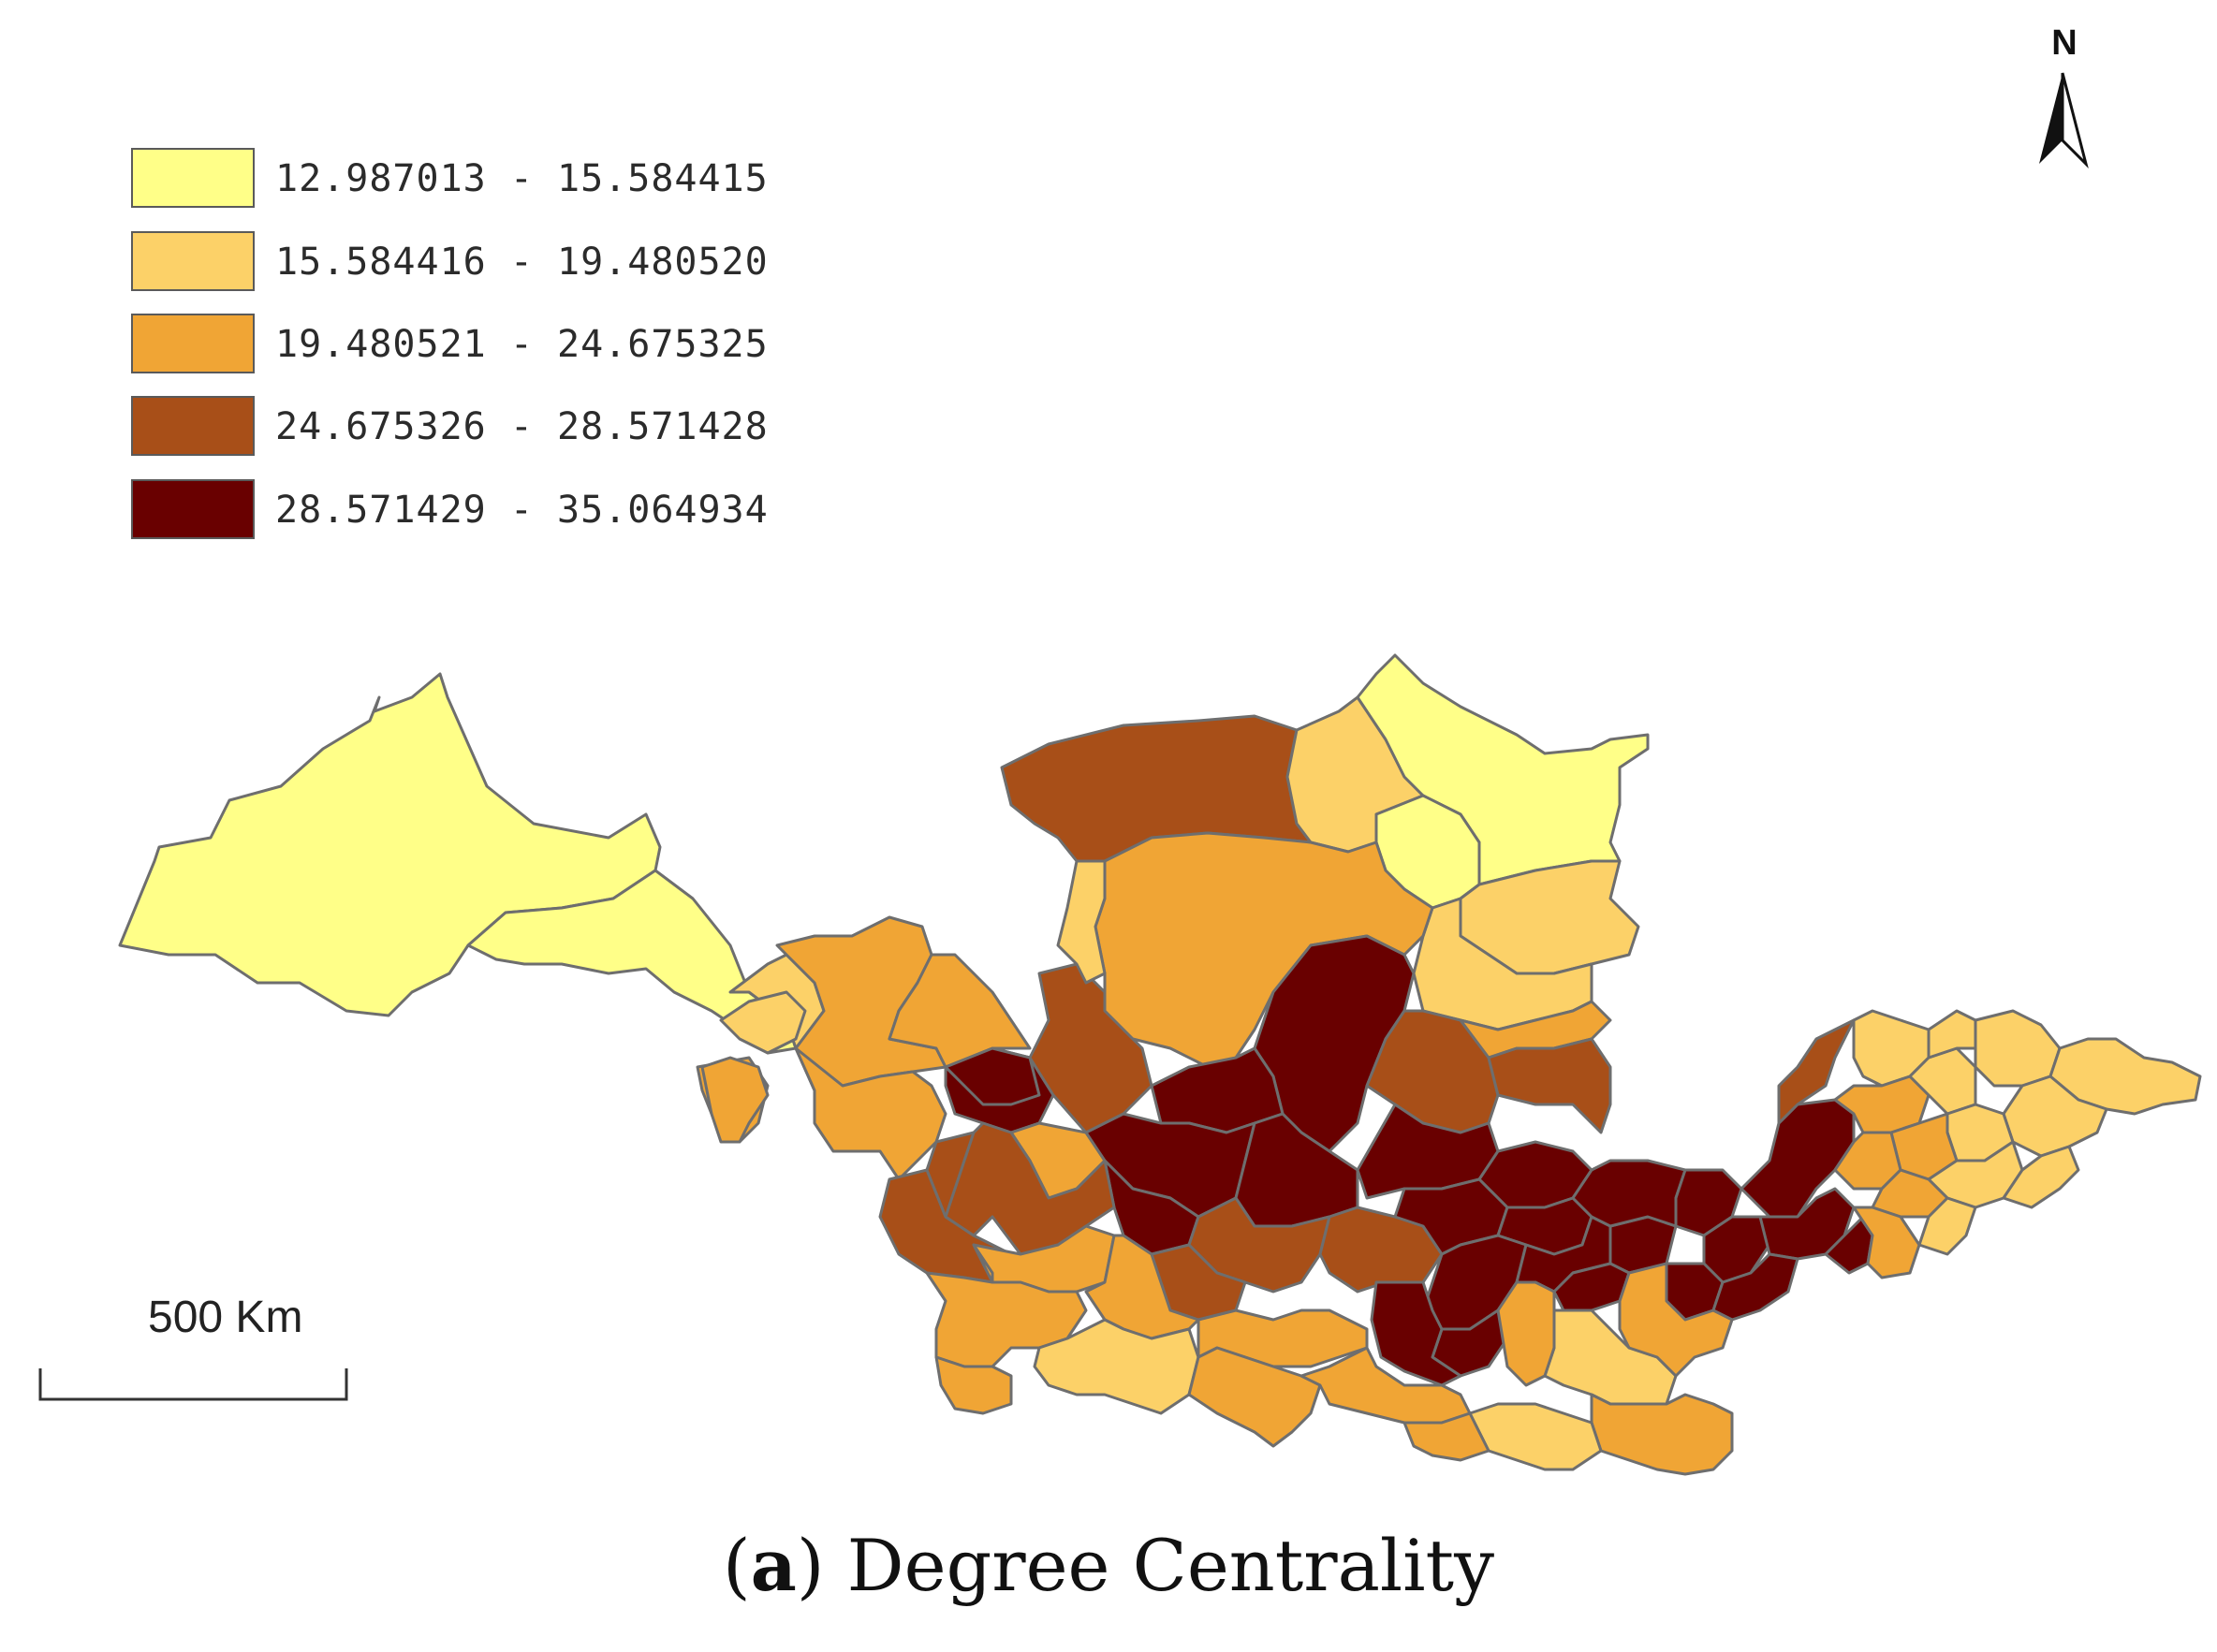 Image resolution: width=2217 pixels, height=1652 pixels. I want to click on scale-bar-line, so click(193, 1384).